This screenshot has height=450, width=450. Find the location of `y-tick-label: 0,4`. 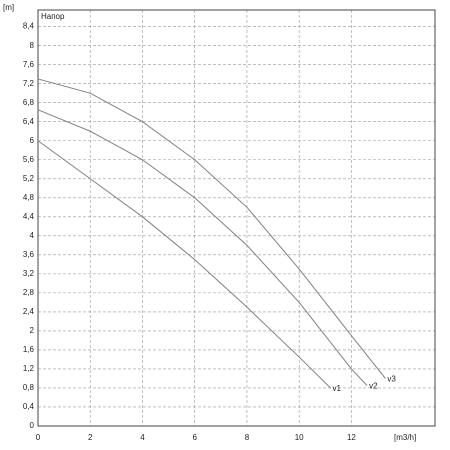

y-tick-label: 0,4 is located at coordinates (29, 406).